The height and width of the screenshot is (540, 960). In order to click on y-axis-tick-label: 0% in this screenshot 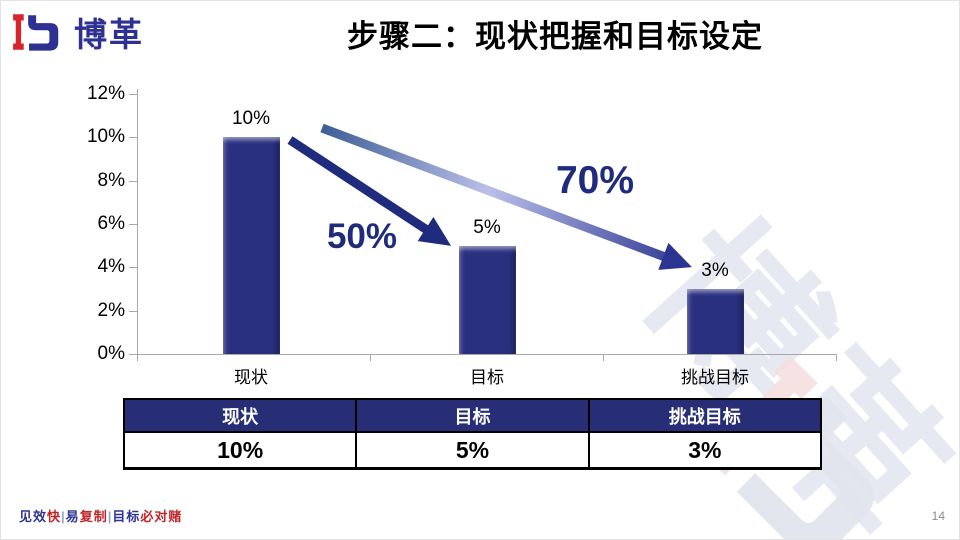, I will do `click(111, 353)`.